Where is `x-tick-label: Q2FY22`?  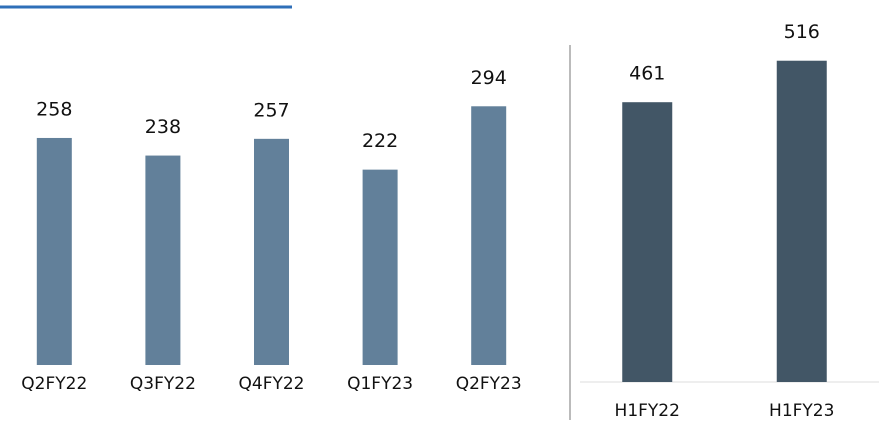
x-tick-label: Q2FY22 is located at coordinates (54, 384).